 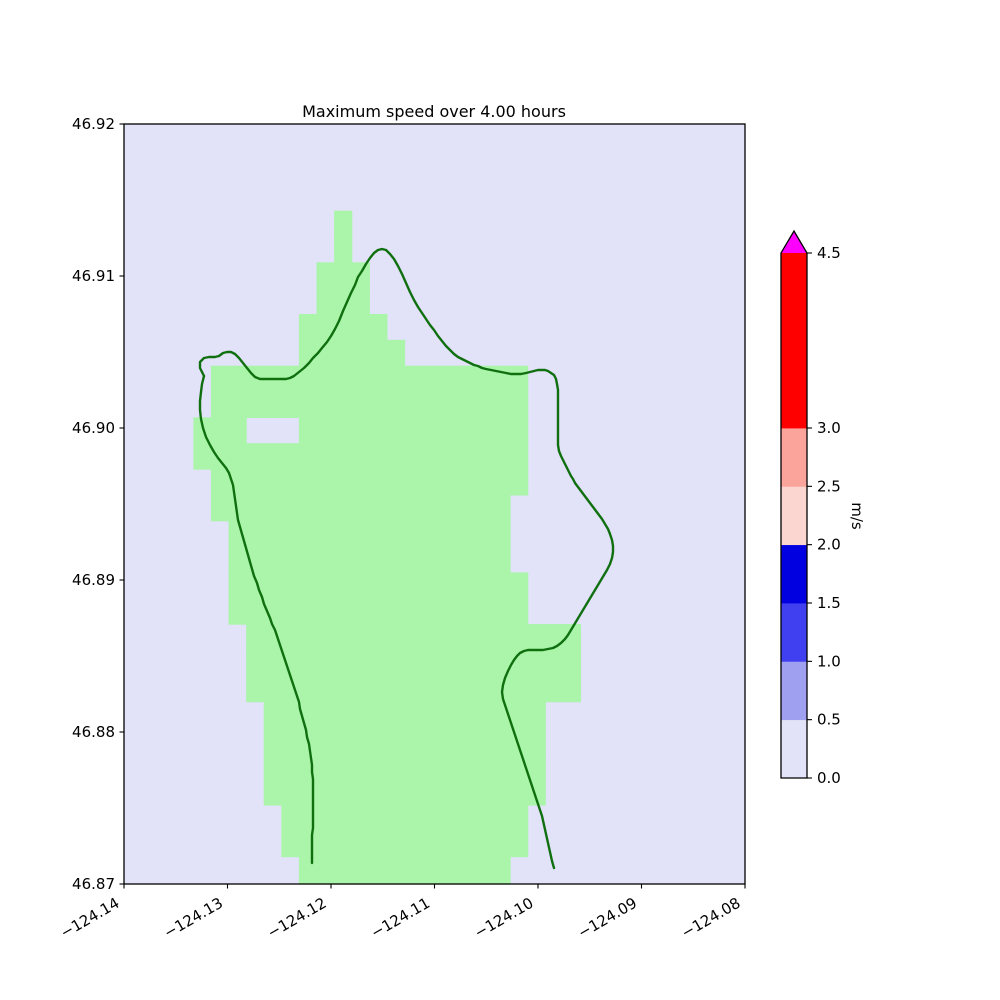 I want to click on y-axis-ticks: 46.87 46.88 46.89 46.90 46.91 46.92, so click(x=98, y=504).